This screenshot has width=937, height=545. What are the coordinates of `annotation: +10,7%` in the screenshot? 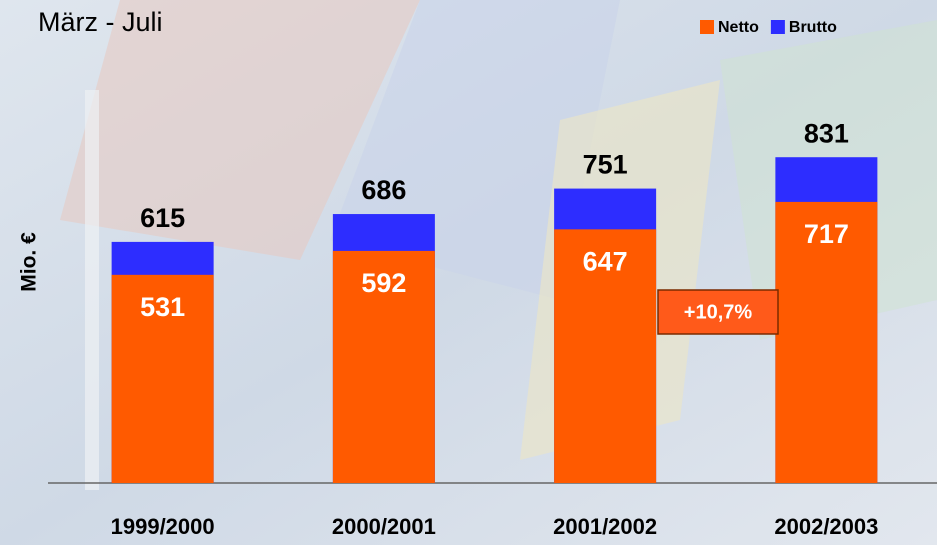 It's located at (718, 312).